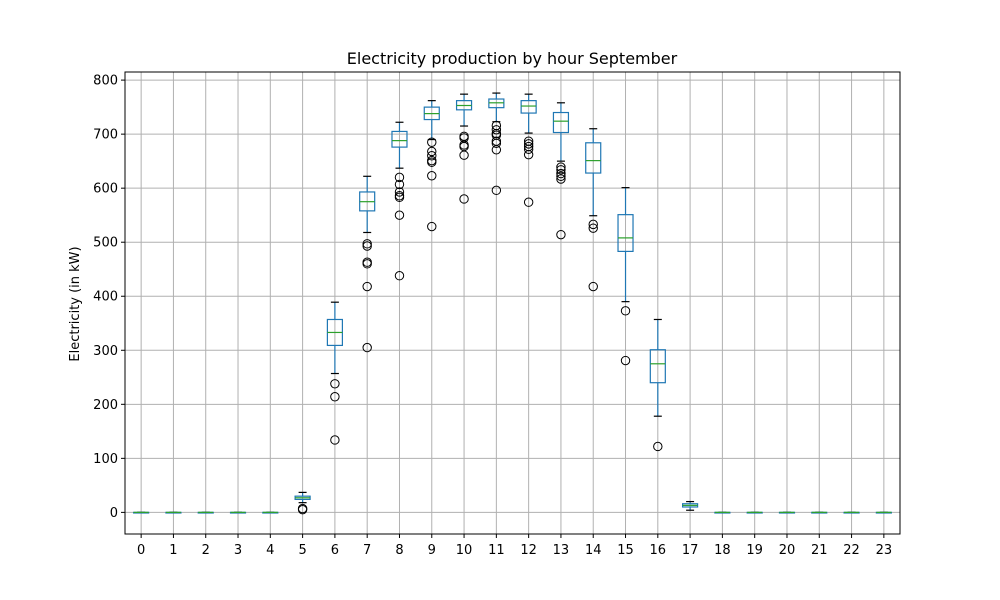  I want to click on x-tick-label: 8, so click(399, 550).